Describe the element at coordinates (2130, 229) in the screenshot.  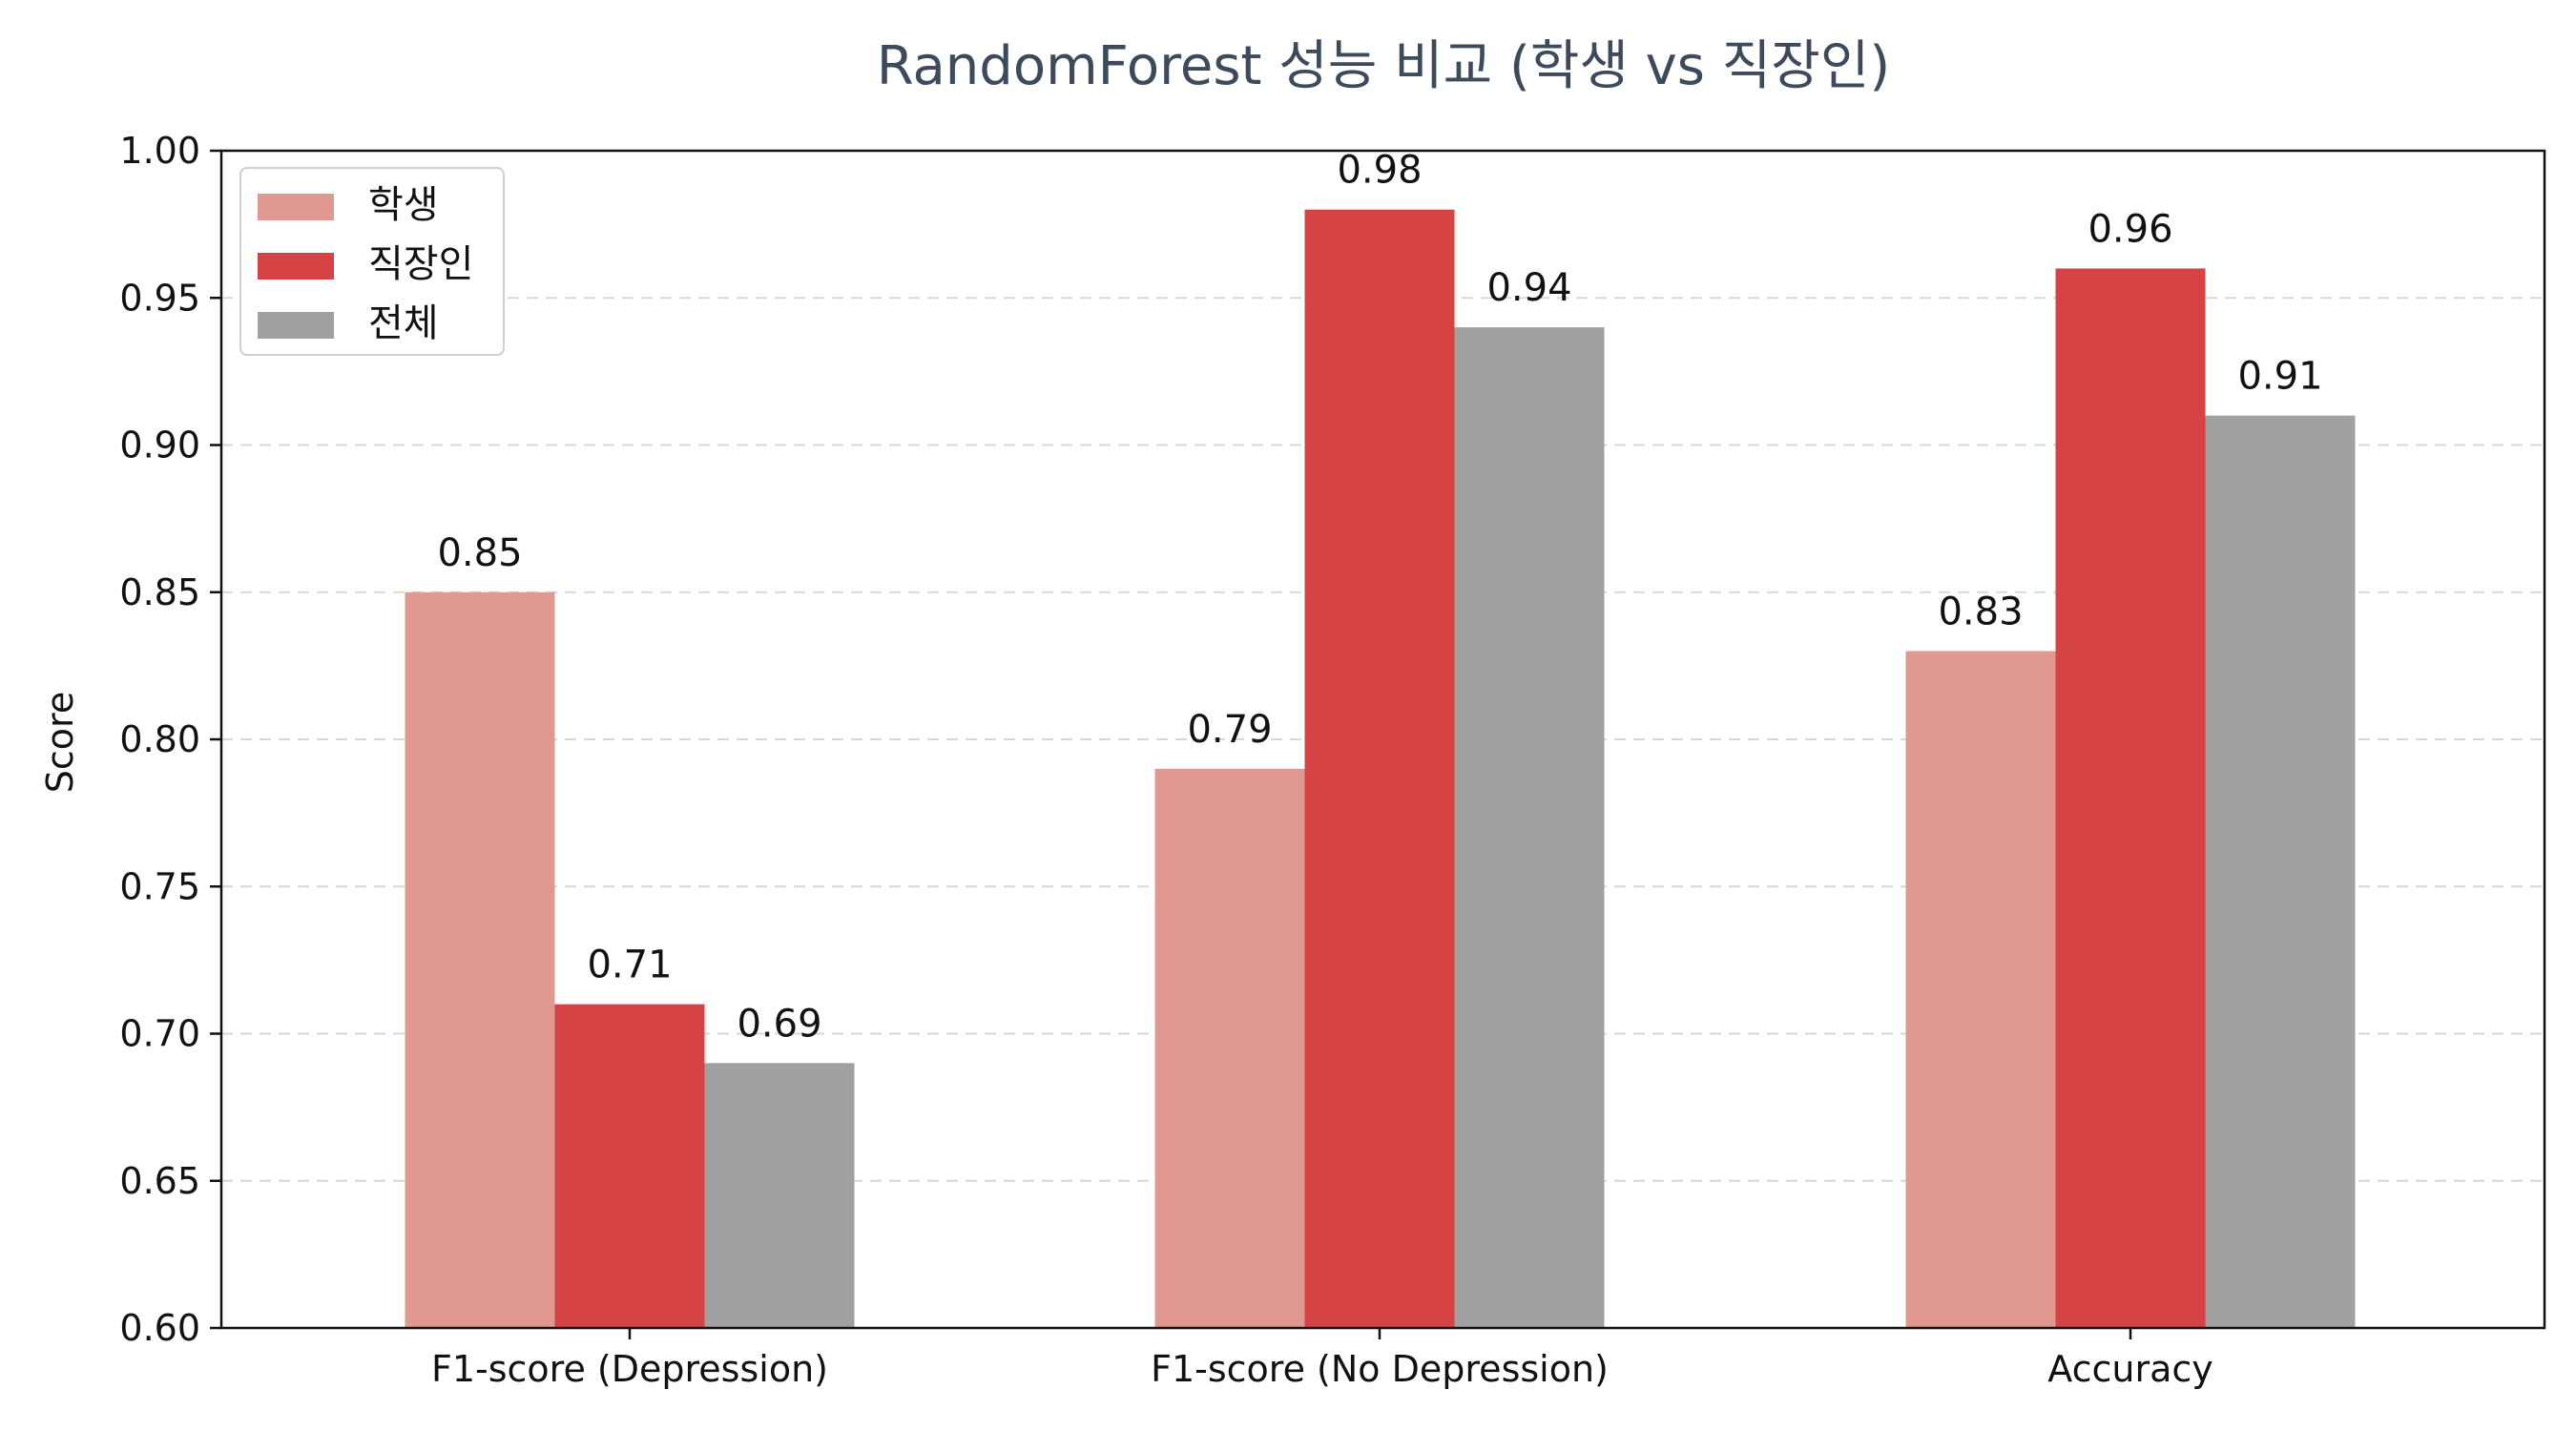
I see `bar-value-label: 0.96` at that location.